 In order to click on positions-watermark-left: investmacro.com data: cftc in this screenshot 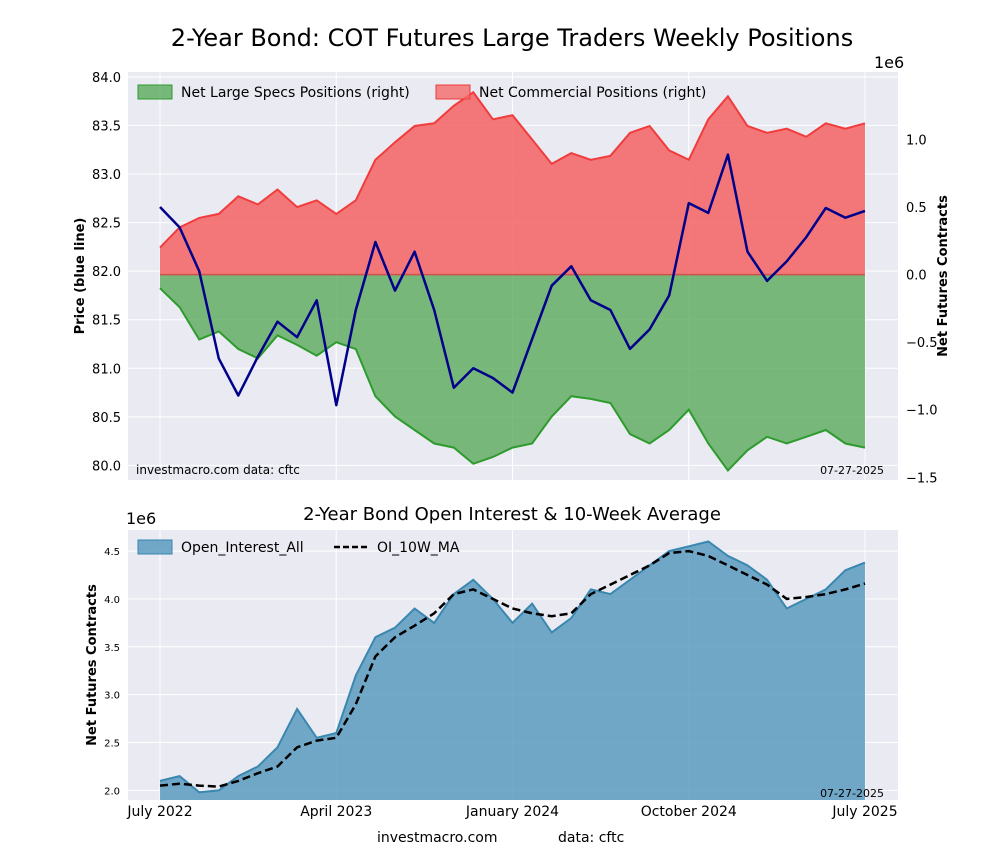, I will do `click(218, 470)`.